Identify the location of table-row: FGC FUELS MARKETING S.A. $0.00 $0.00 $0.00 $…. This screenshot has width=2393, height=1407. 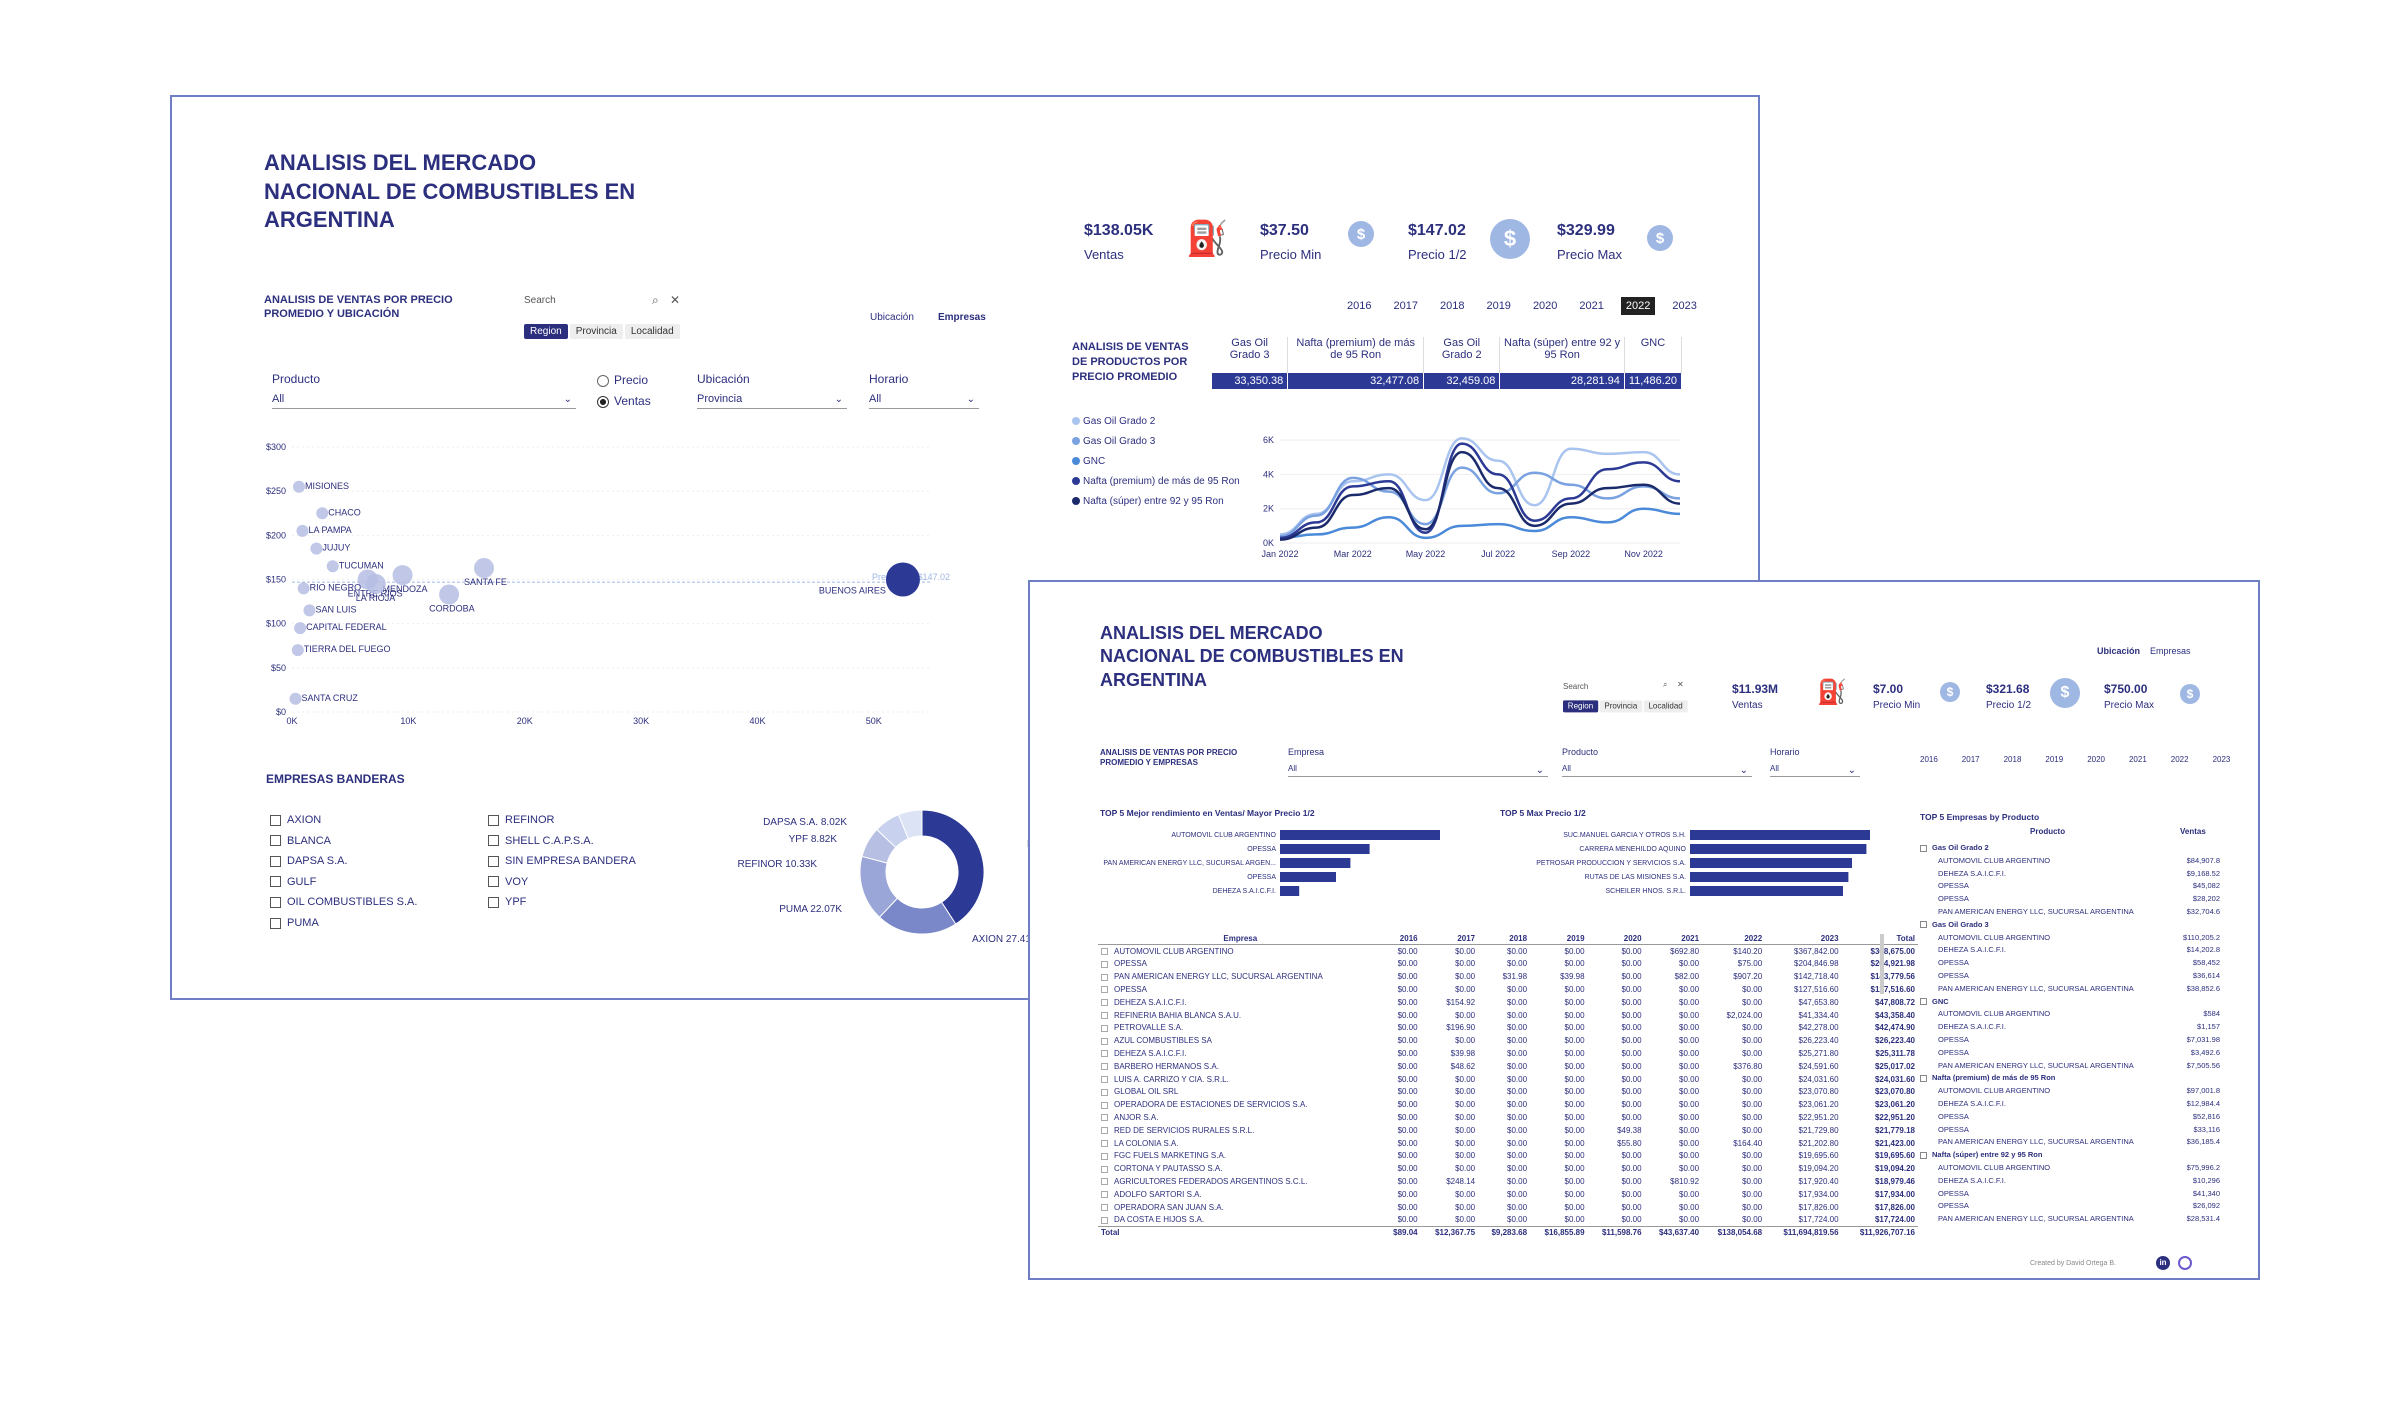
(1508, 1156).